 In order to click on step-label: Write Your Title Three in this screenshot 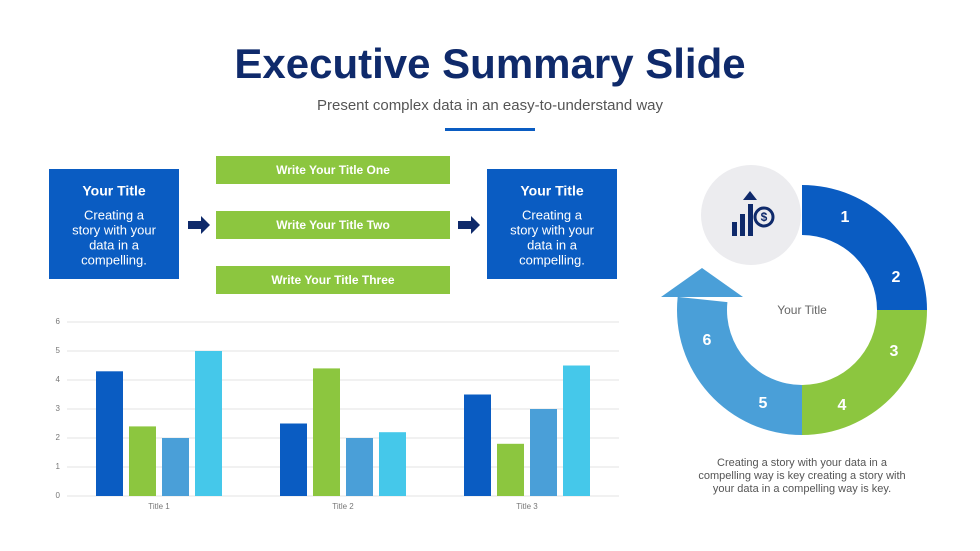, I will do `click(332, 280)`.